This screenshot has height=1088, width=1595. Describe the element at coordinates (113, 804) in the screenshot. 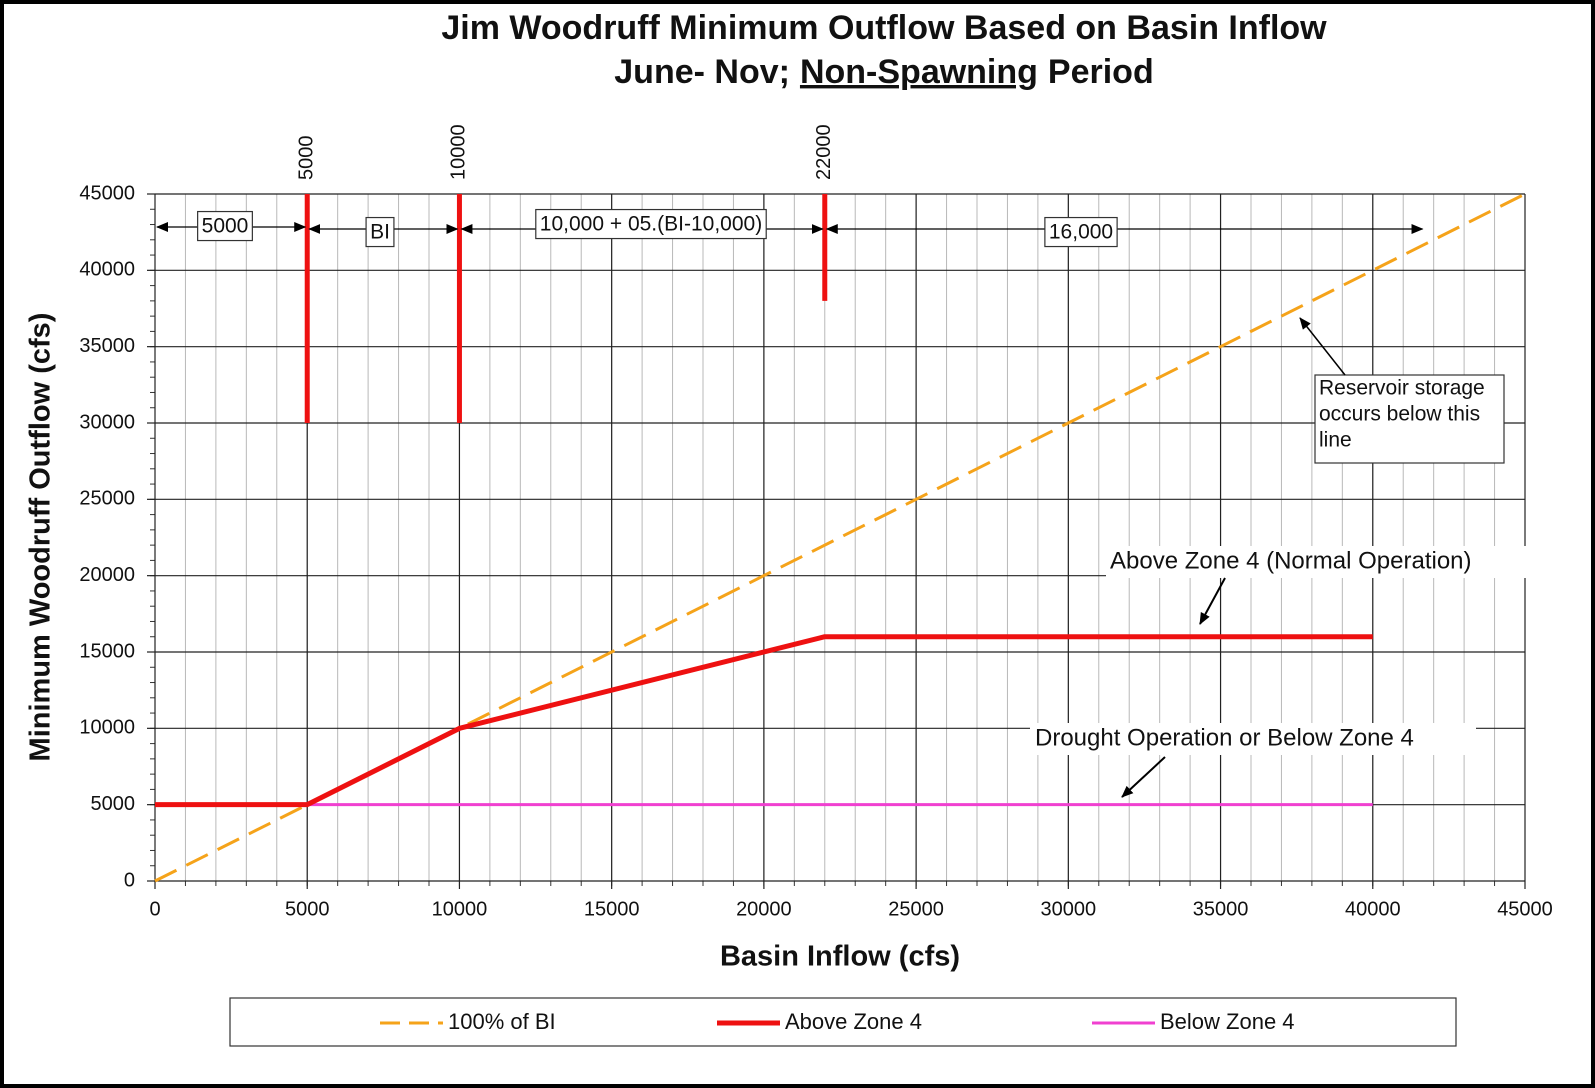

I see `y-tick-label: 5000` at that location.